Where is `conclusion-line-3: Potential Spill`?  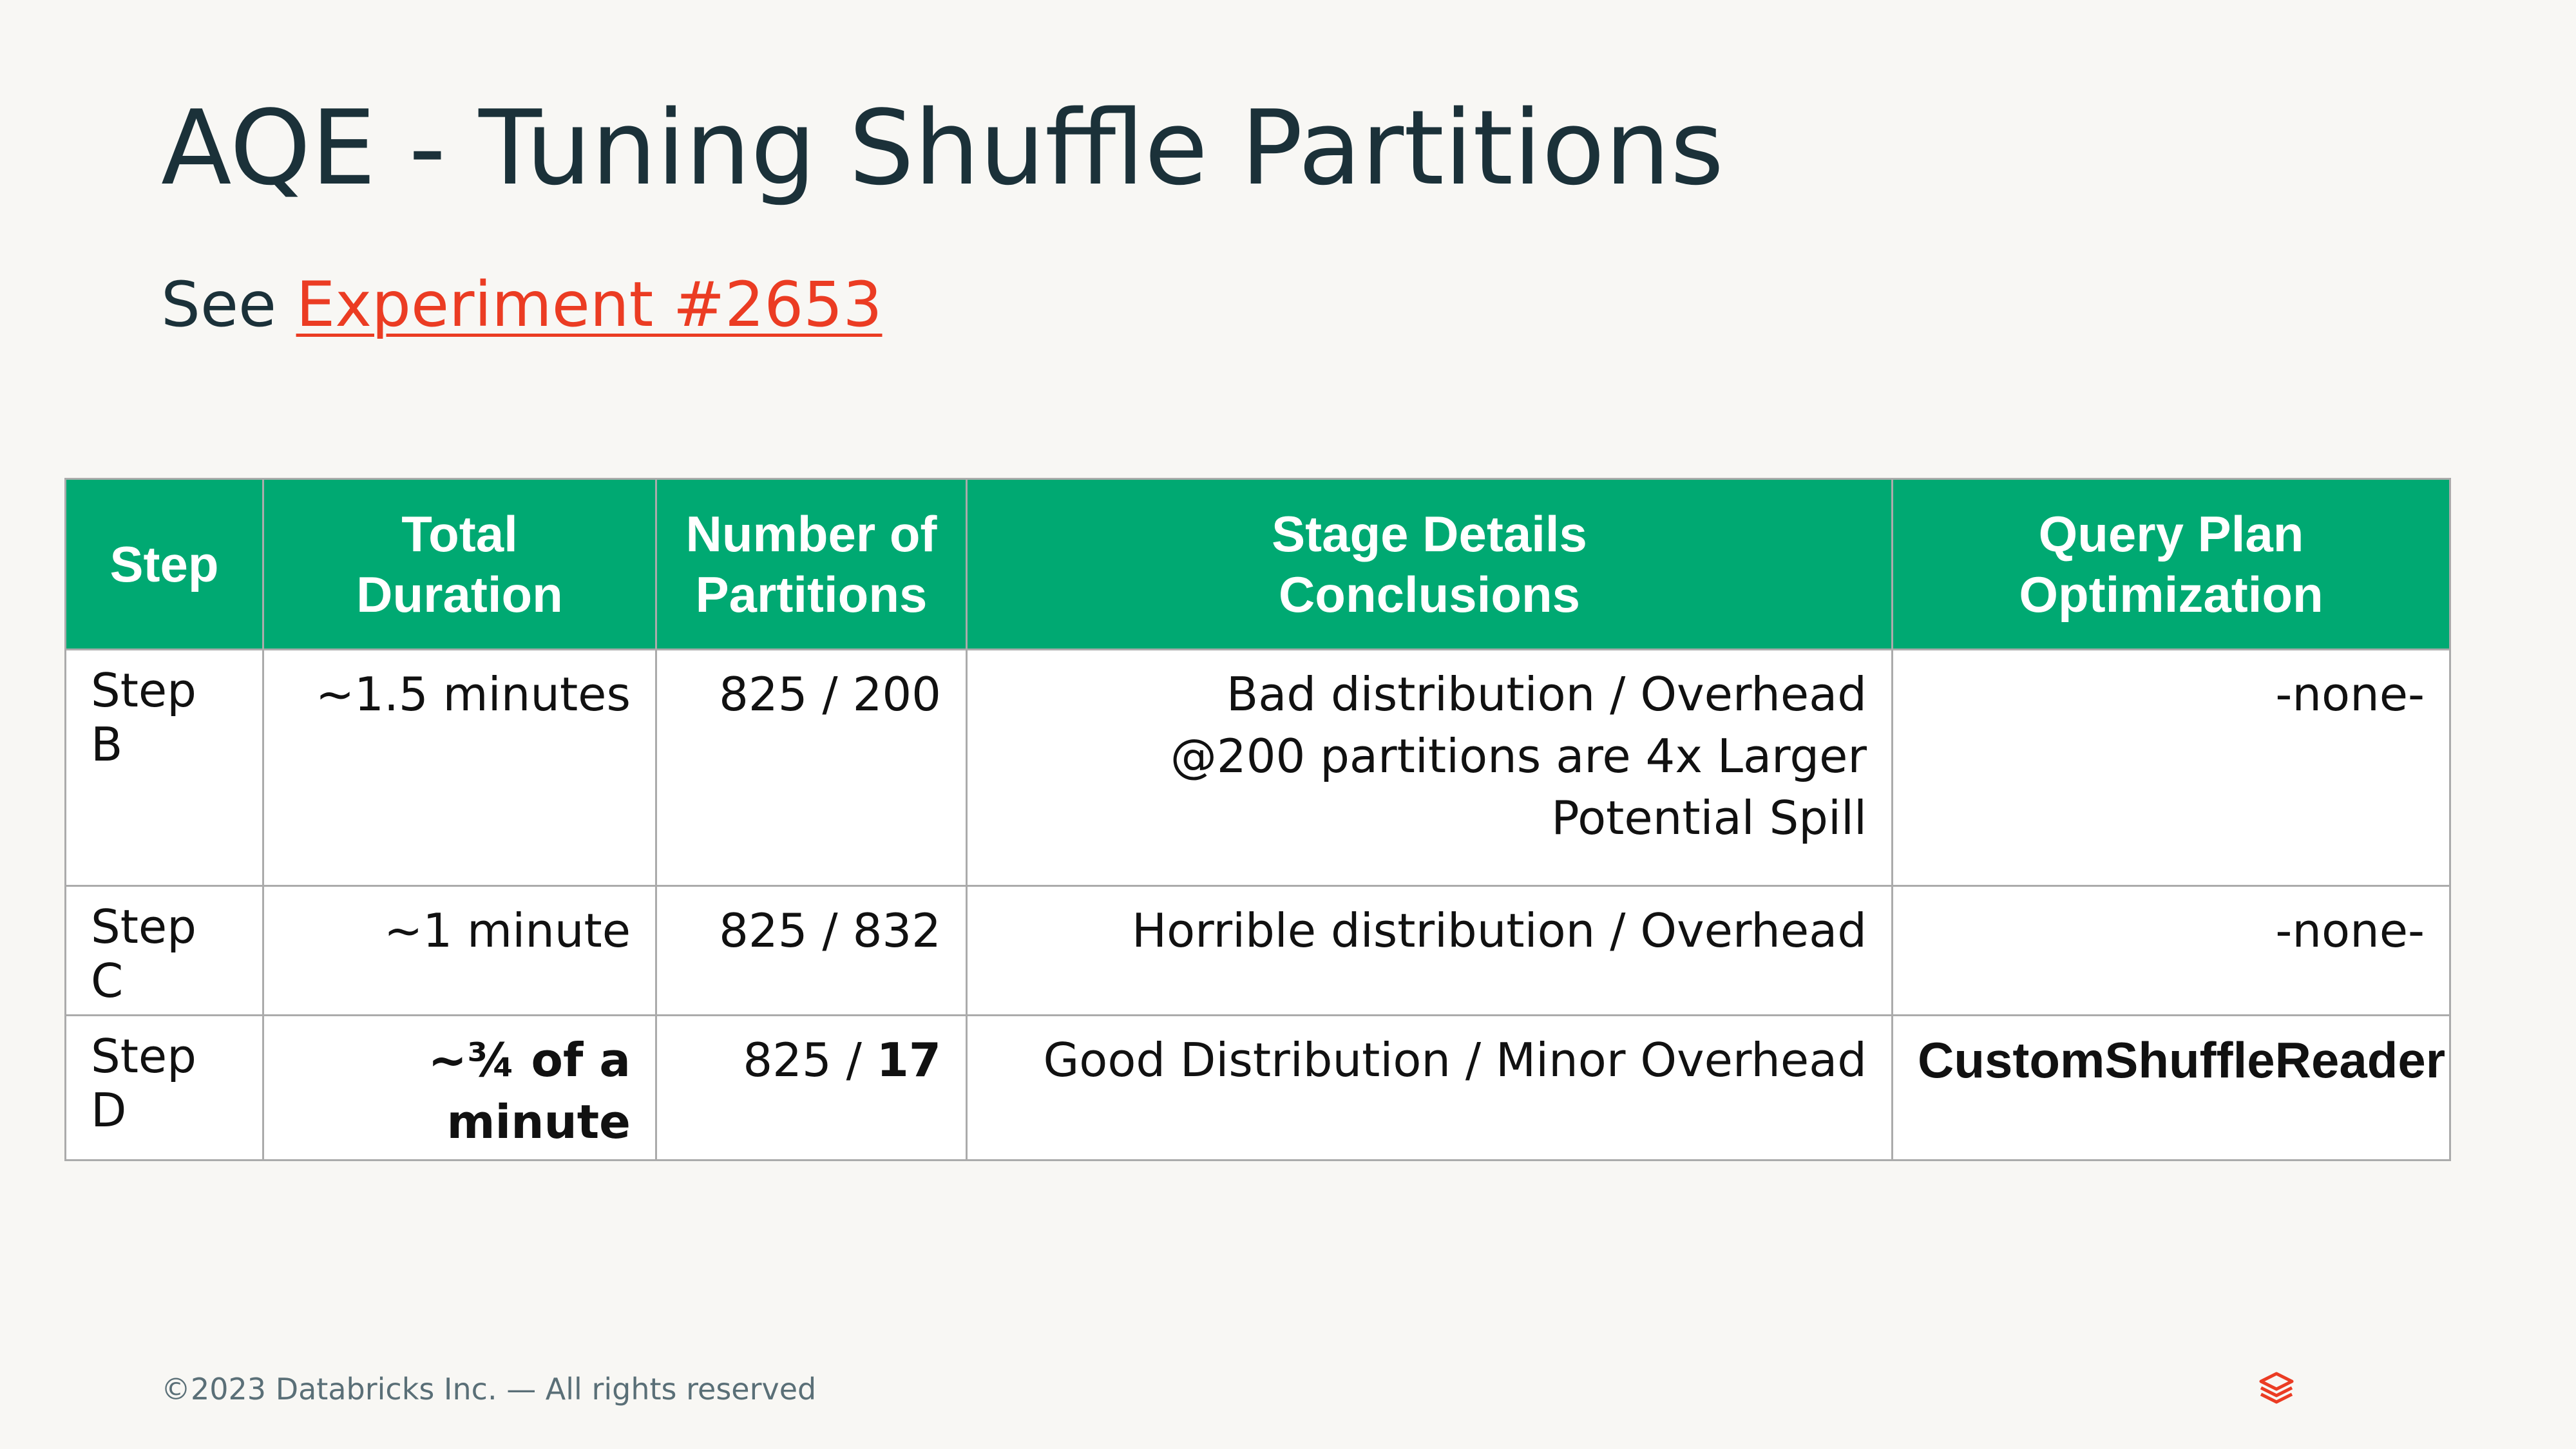 conclusion-line-3: Potential Spill is located at coordinates (1709, 818).